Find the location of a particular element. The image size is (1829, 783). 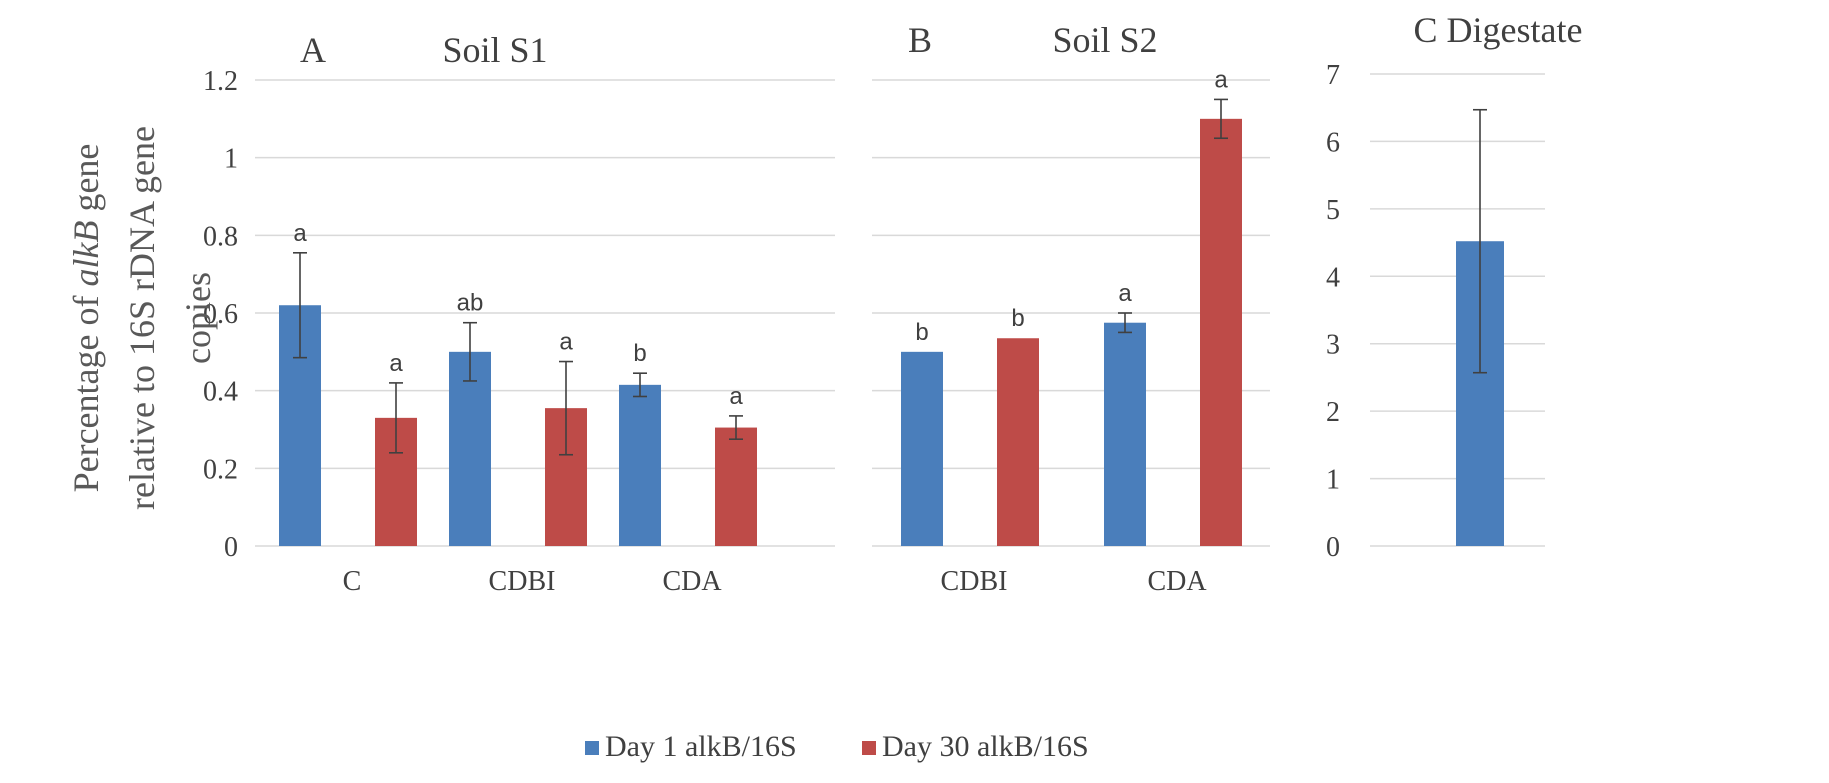

legend-label: Day 30 alkB/16S is located at coordinates (985, 746).